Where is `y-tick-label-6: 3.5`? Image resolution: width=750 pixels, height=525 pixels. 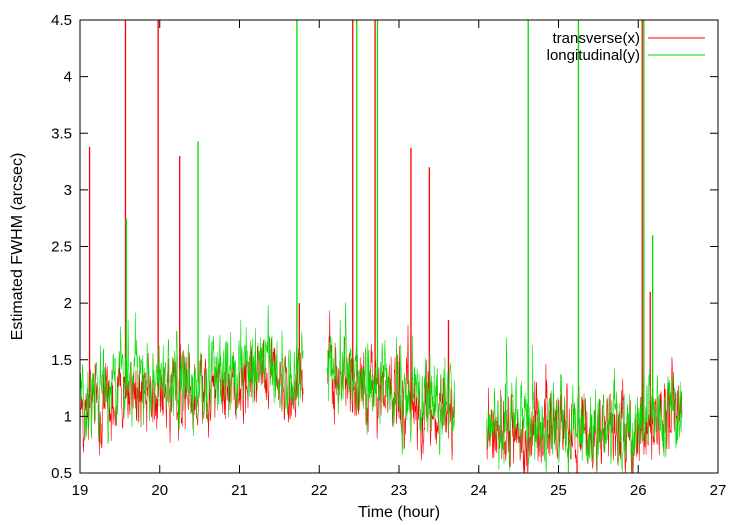
y-tick-label-6: 3.5 is located at coordinates (61, 133).